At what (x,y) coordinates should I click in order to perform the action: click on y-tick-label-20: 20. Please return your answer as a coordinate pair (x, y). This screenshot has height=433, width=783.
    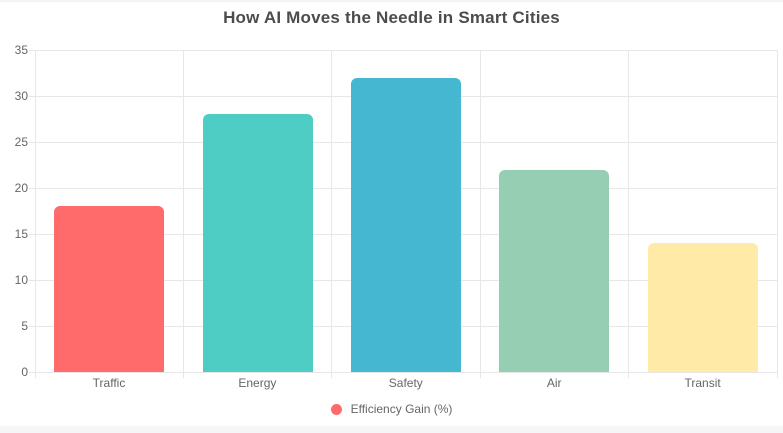
    Looking at the image, I should click on (21, 188).